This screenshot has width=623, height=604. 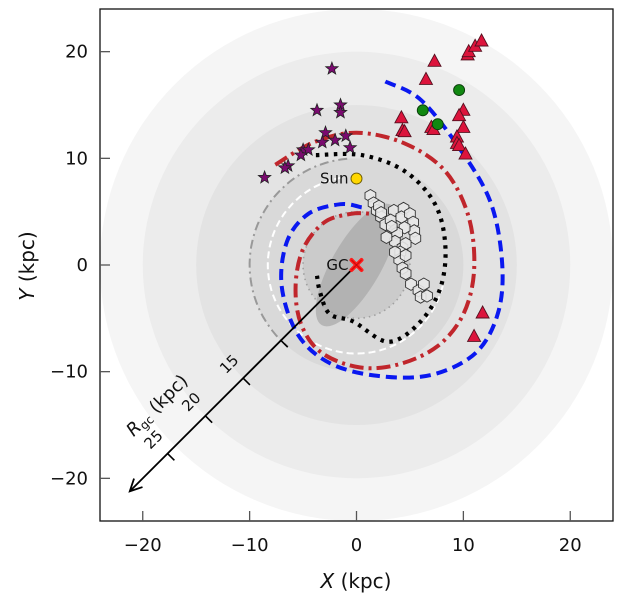 What do you see at coordinates (143, 545) in the screenshot?
I see `x-tick-label: −20` at bounding box center [143, 545].